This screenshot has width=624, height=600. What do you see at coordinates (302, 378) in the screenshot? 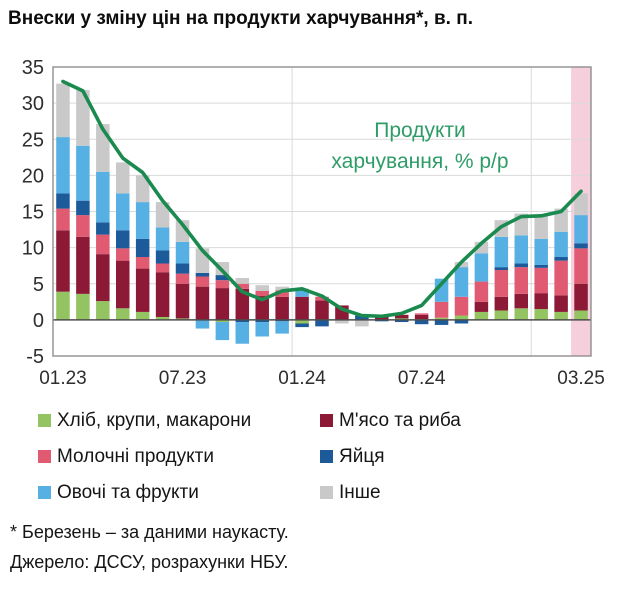
I see `x-tick-label: 01.24` at bounding box center [302, 378].